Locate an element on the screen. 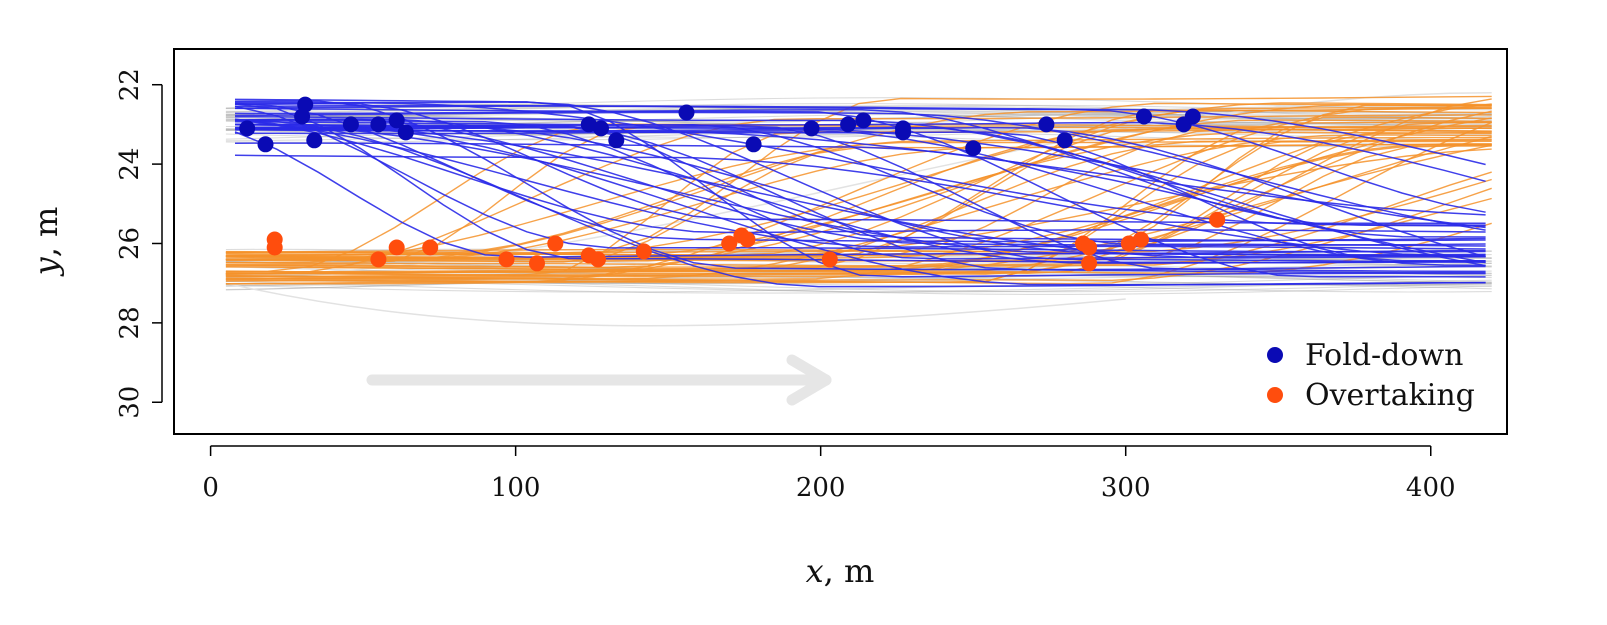 The height and width of the screenshot is (625, 1607). direction-arrow-head is located at coordinates (809, 380).